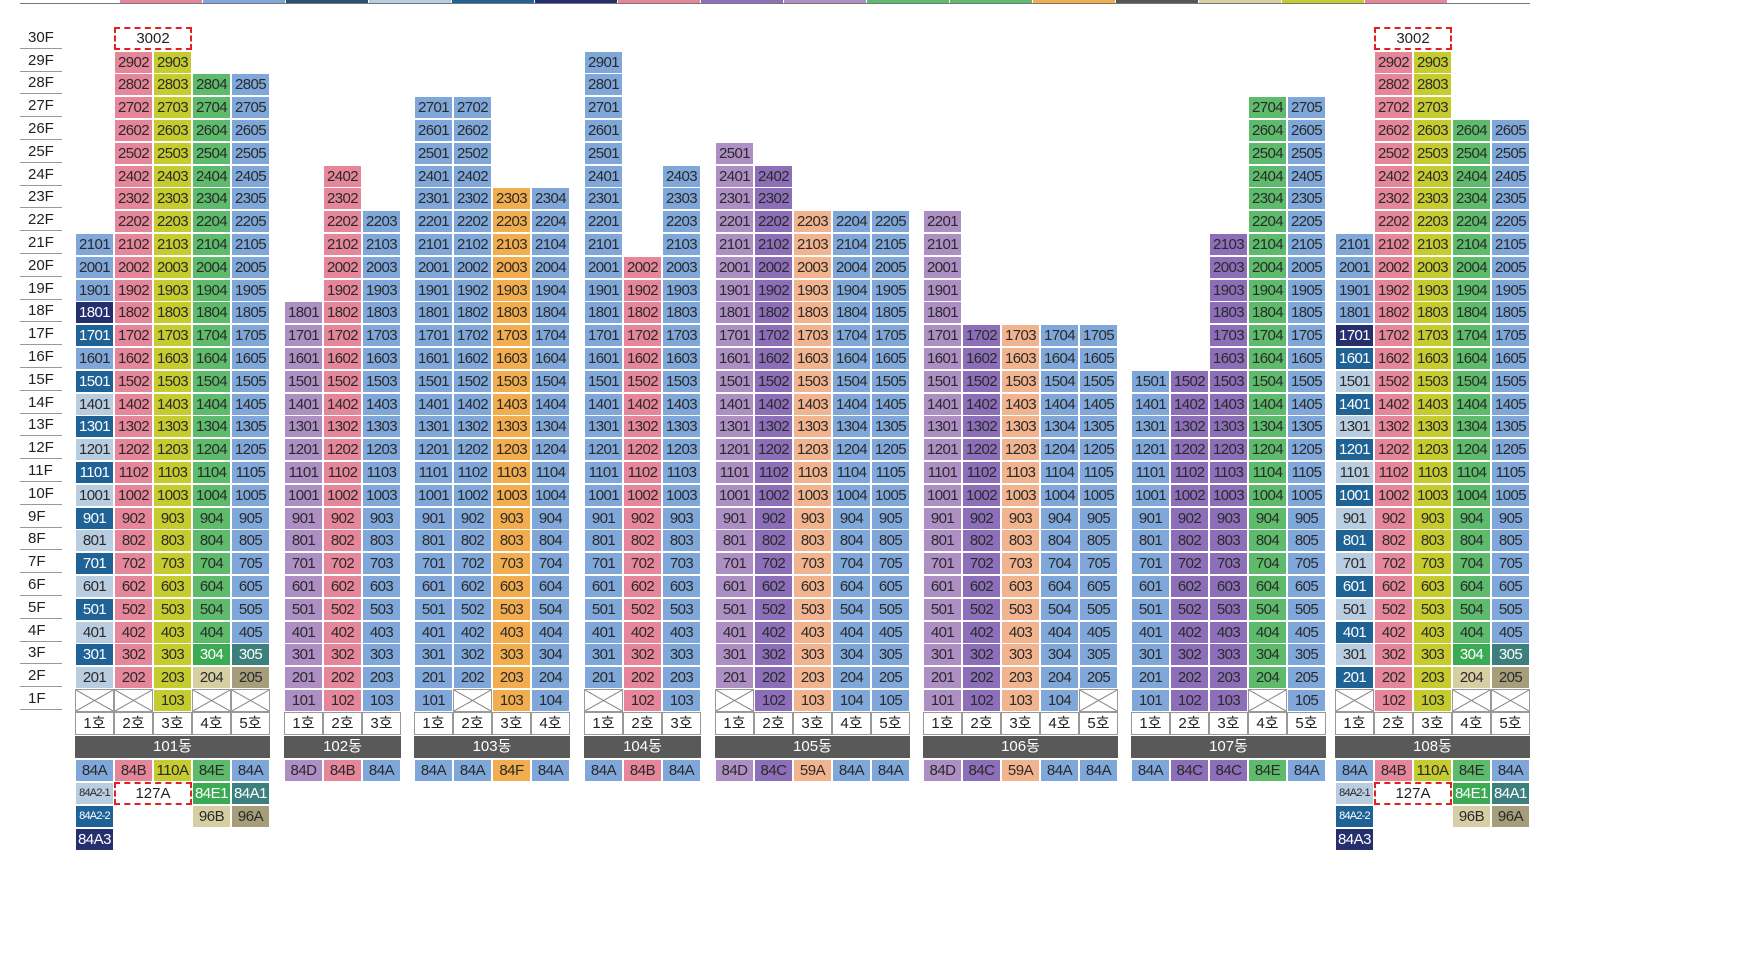 Image resolution: width=1750 pixels, height=974 pixels. Describe the element at coordinates (1098, 450) in the screenshot. I see `unit-cell: 1205` at that location.